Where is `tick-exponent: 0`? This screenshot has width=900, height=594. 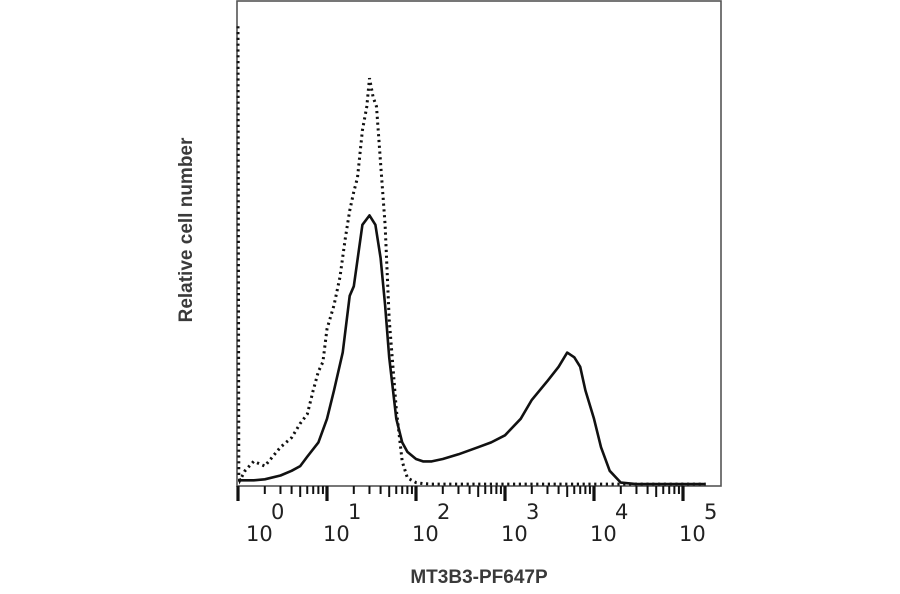
tick-exponent: 0 is located at coordinates (278, 512).